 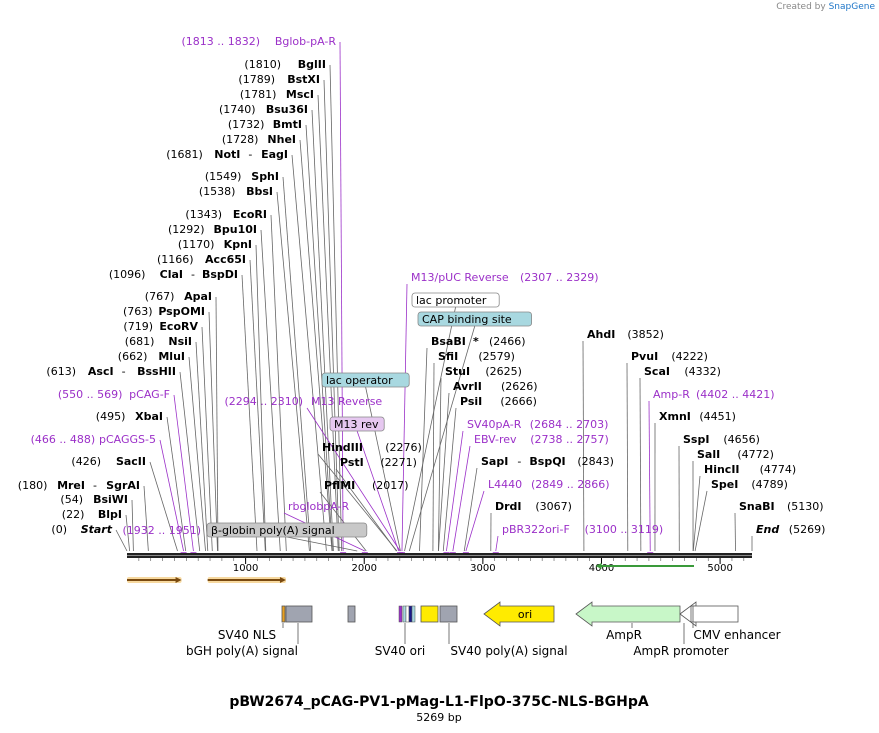 What do you see at coordinates (90, 394) in the screenshot?
I see `site-location: (550 .. 569)` at bounding box center [90, 394].